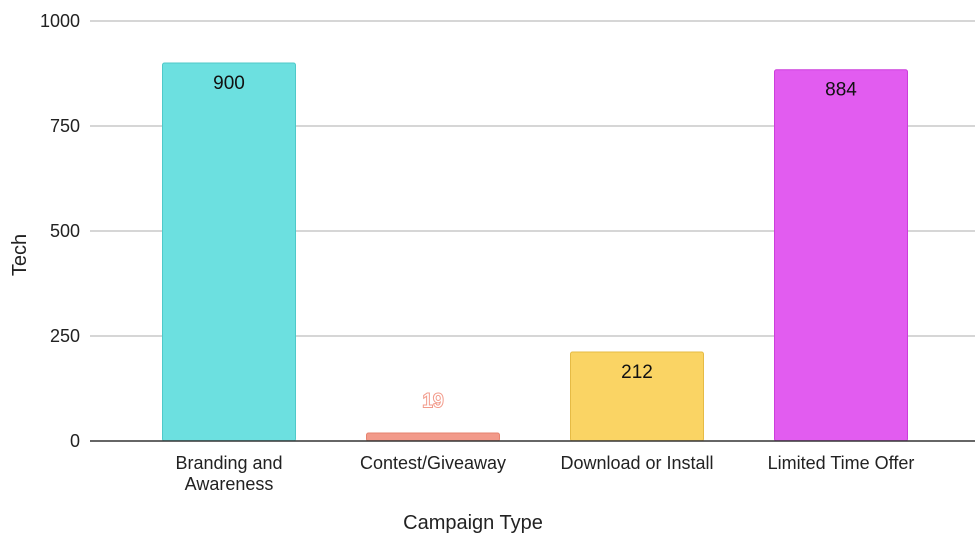 This screenshot has width=975, height=537. Describe the element at coordinates (228, 463) in the screenshot. I see `x-category-label: Branding and` at that location.